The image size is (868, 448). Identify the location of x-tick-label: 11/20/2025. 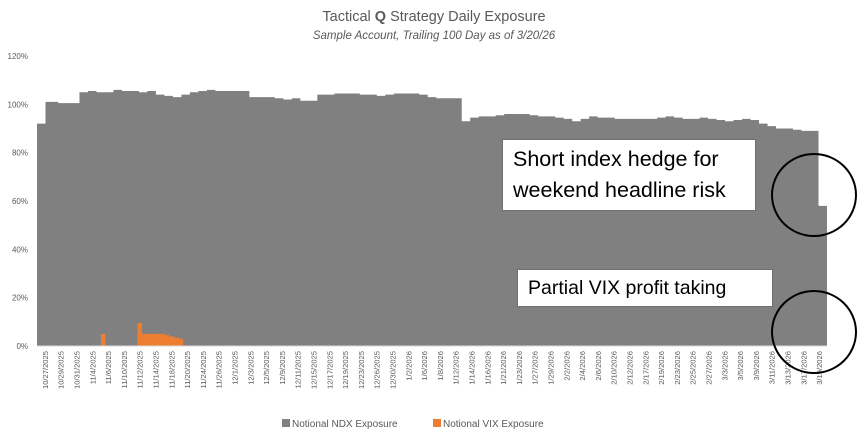
(187, 369).